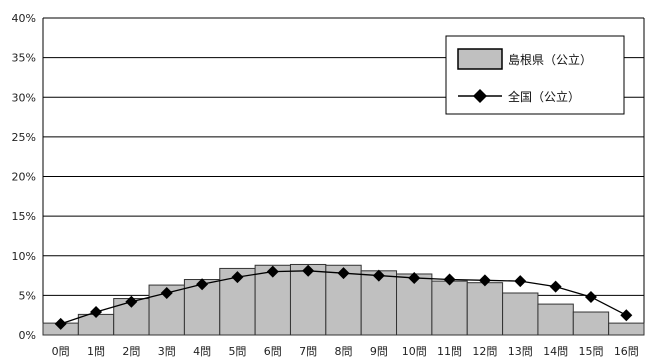  Describe the element at coordinates (480, 96) in the screenshot. I see `legend-line-marker` at that location.